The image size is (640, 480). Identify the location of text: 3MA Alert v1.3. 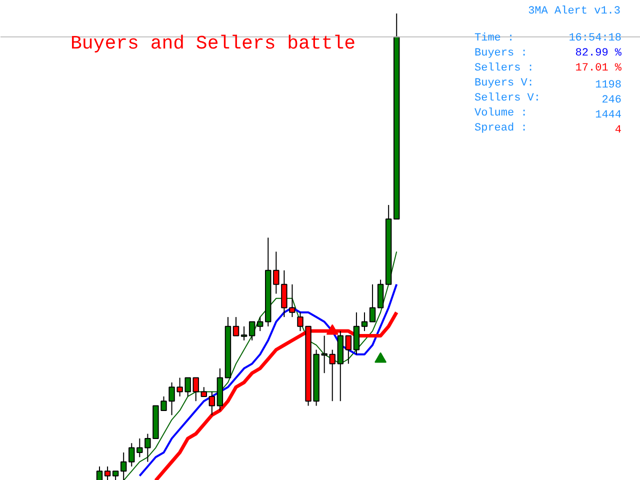
(574, 12).